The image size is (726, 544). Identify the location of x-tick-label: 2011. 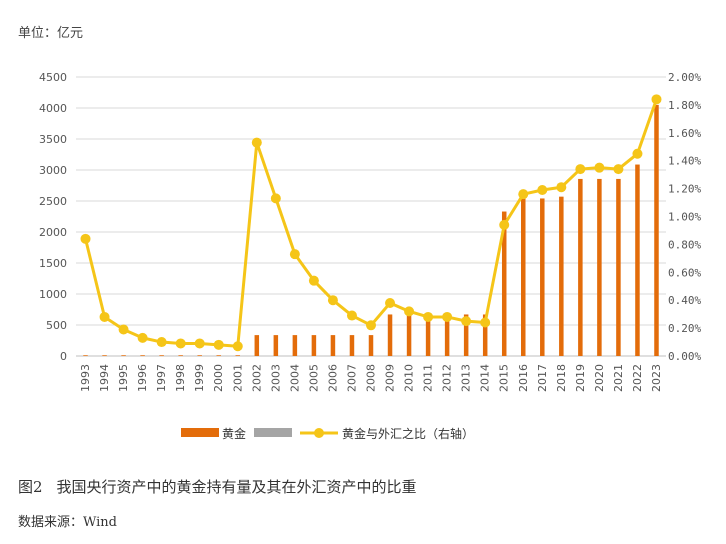
(428, 378).